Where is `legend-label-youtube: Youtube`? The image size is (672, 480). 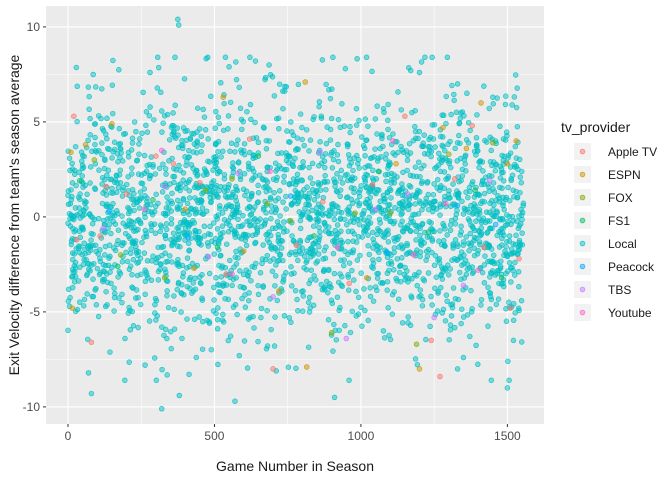
legend-label-youtube: Youtube is located at coordinates (630, 313).